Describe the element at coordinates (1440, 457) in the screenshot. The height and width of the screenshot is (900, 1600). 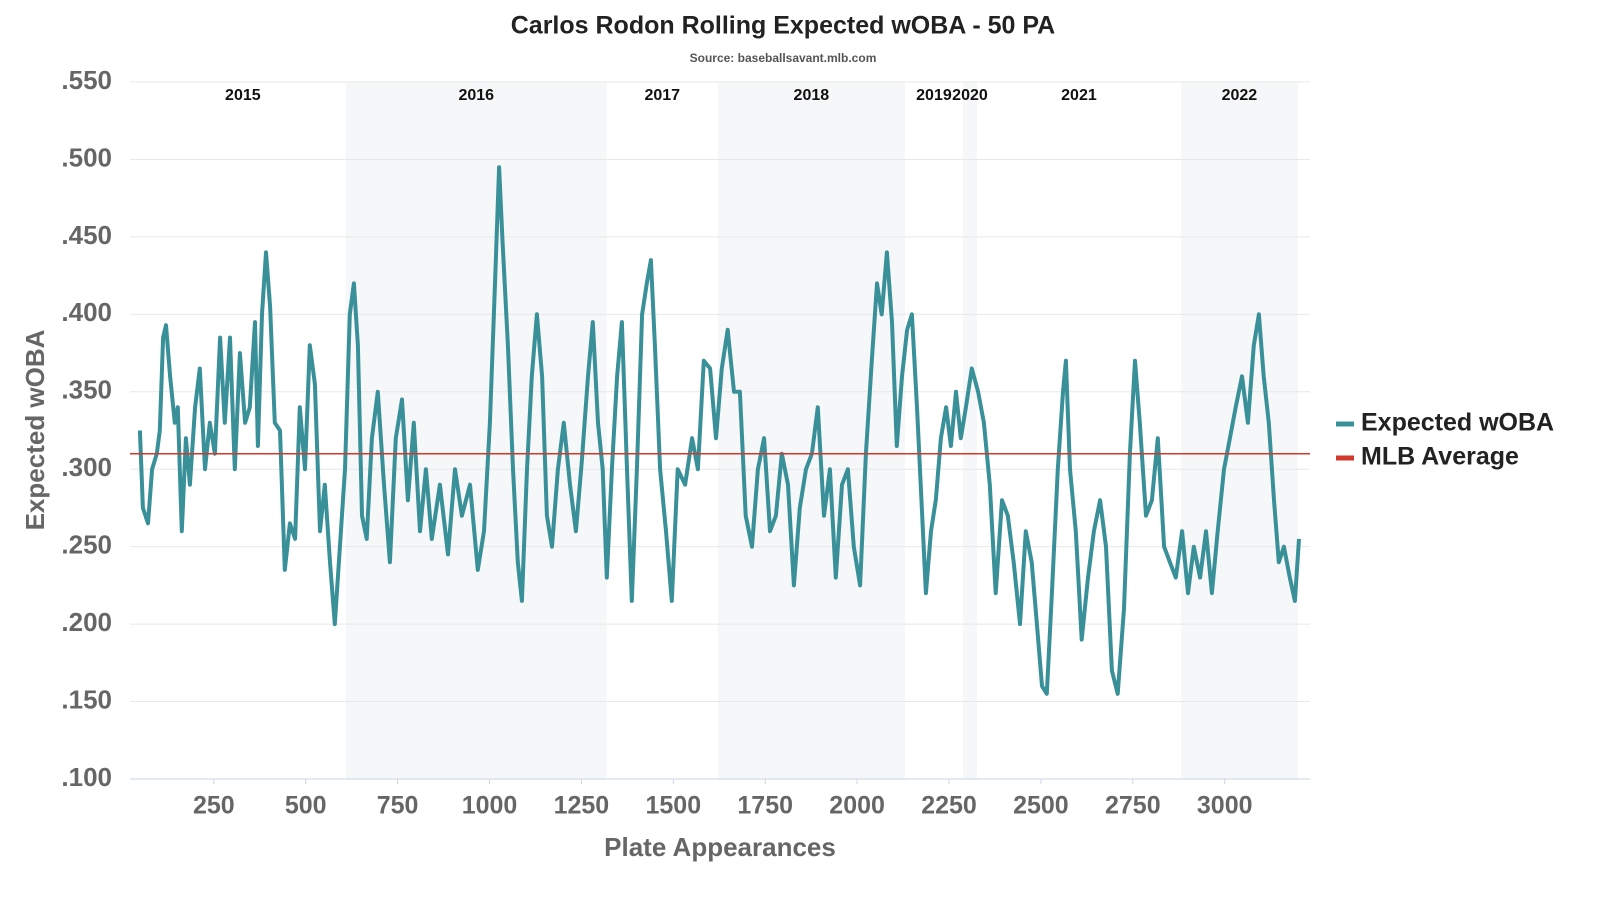
I see `legend-label: MLB Average` at that location.